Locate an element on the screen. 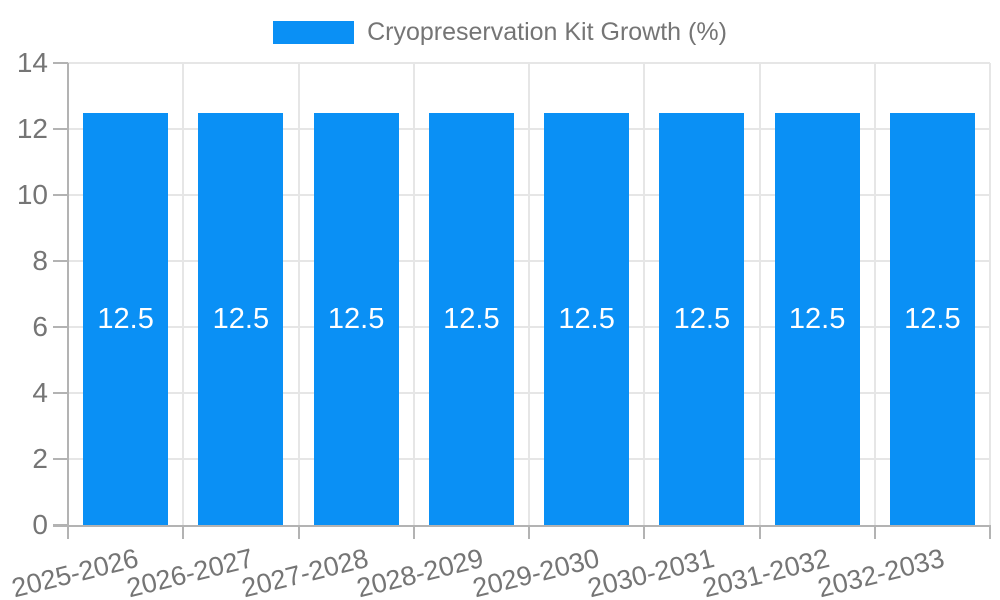 This screenshot has width=1000, height=600. y-axis-line is located at coordinates (68, 294).